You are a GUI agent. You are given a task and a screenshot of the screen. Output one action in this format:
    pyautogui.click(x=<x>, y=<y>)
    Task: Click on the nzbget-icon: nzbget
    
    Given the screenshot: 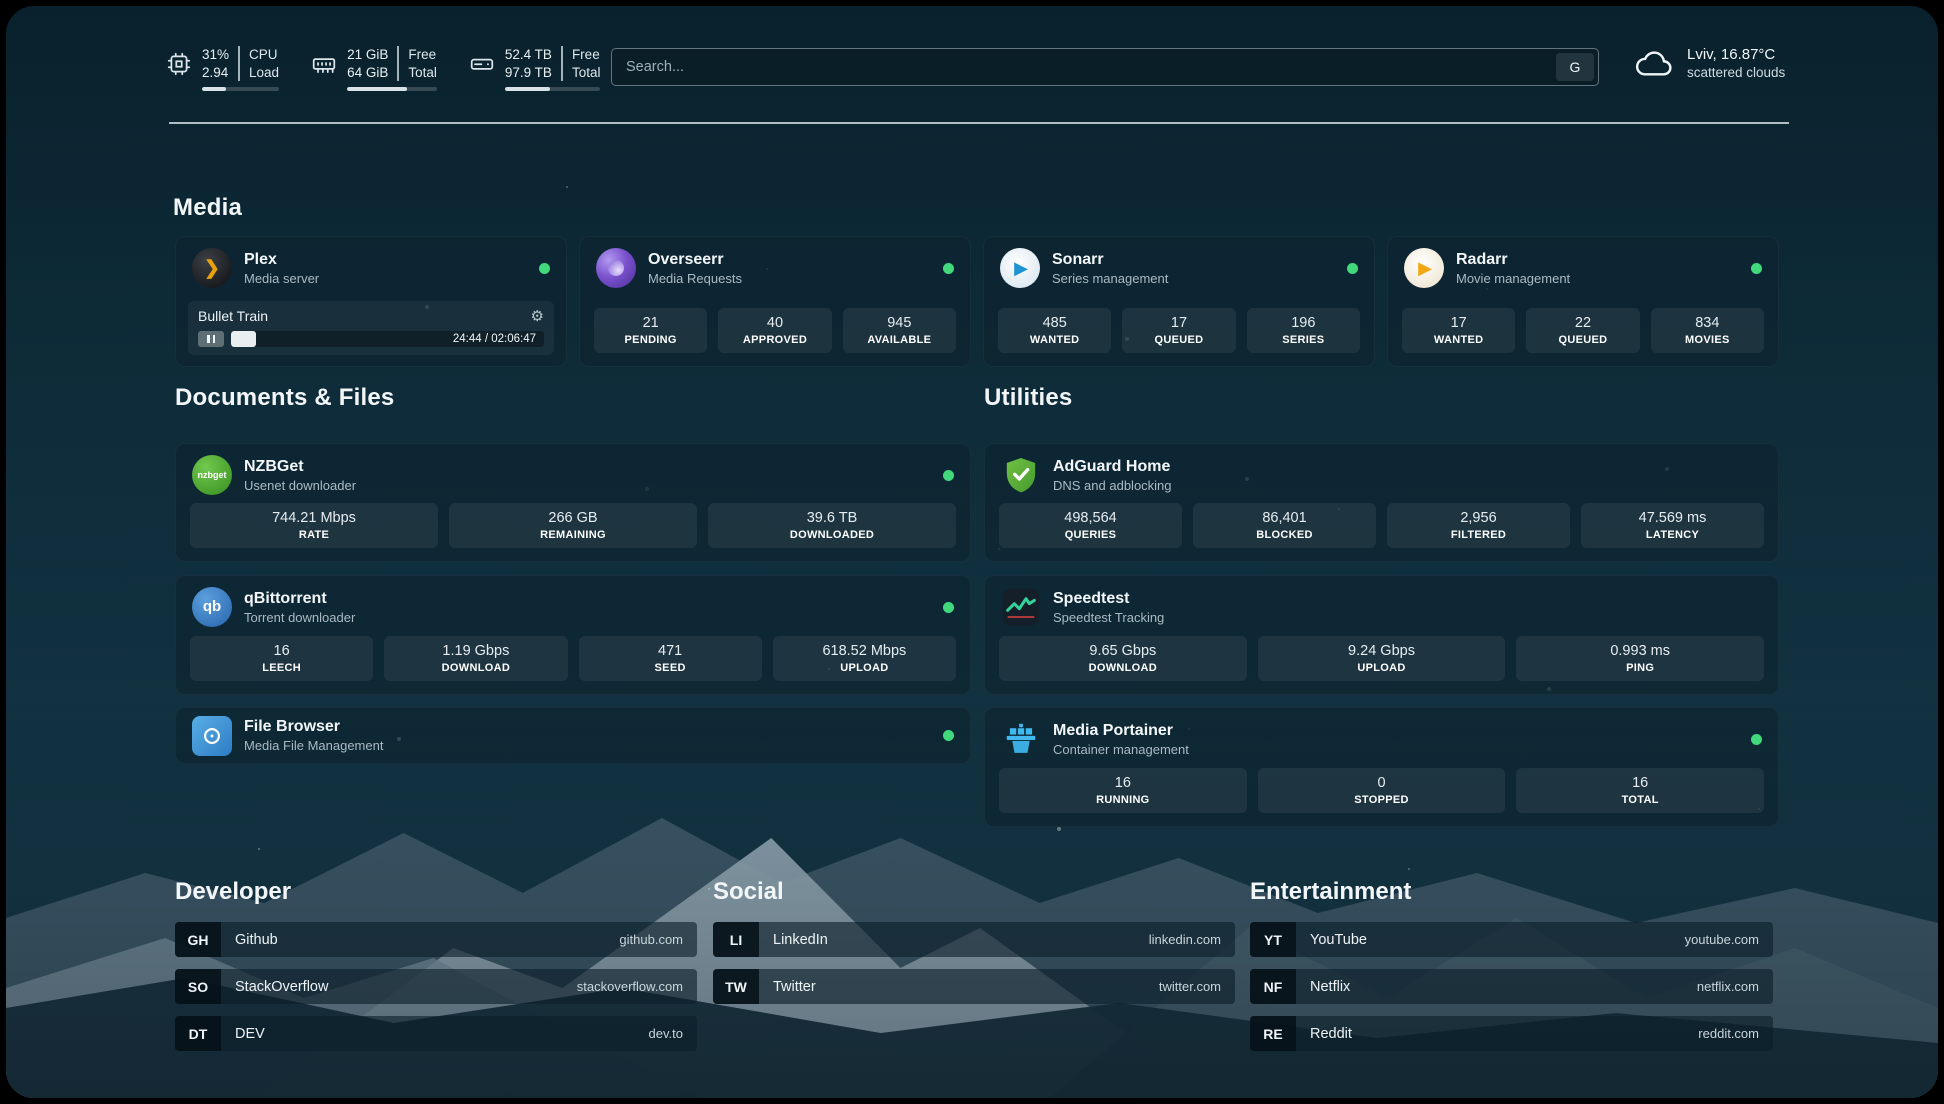 What is the action you would take?
    pyautogui.click(x=212, y=475)
    